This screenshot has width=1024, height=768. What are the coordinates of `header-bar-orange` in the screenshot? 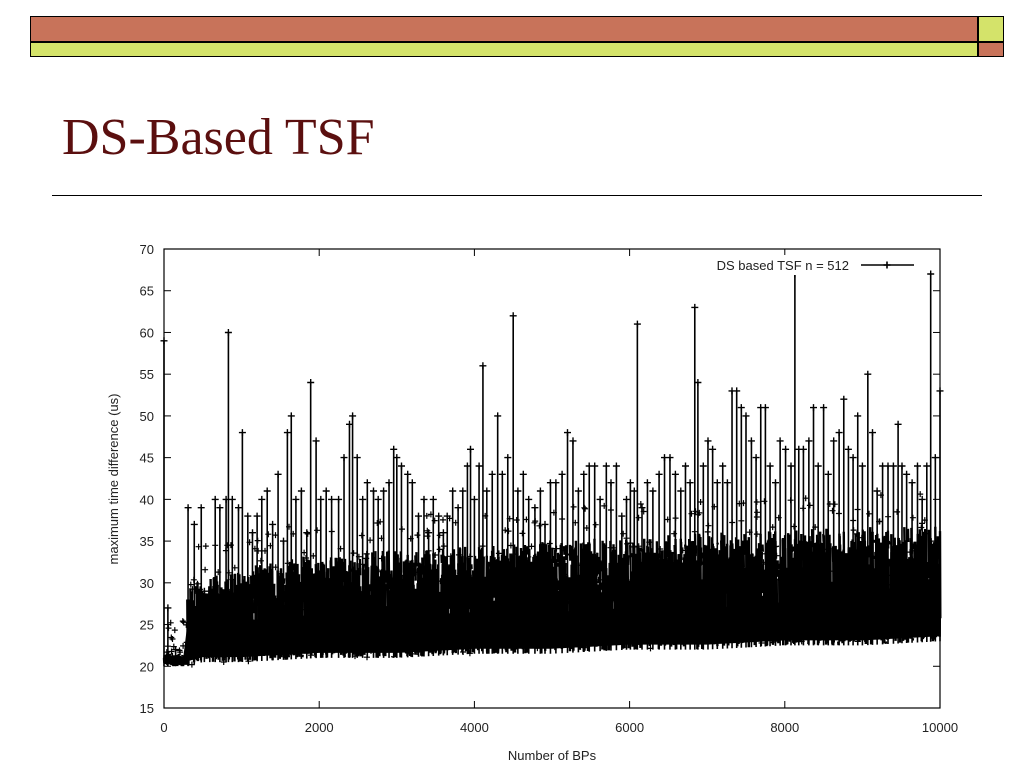 It's located at (504, 29).